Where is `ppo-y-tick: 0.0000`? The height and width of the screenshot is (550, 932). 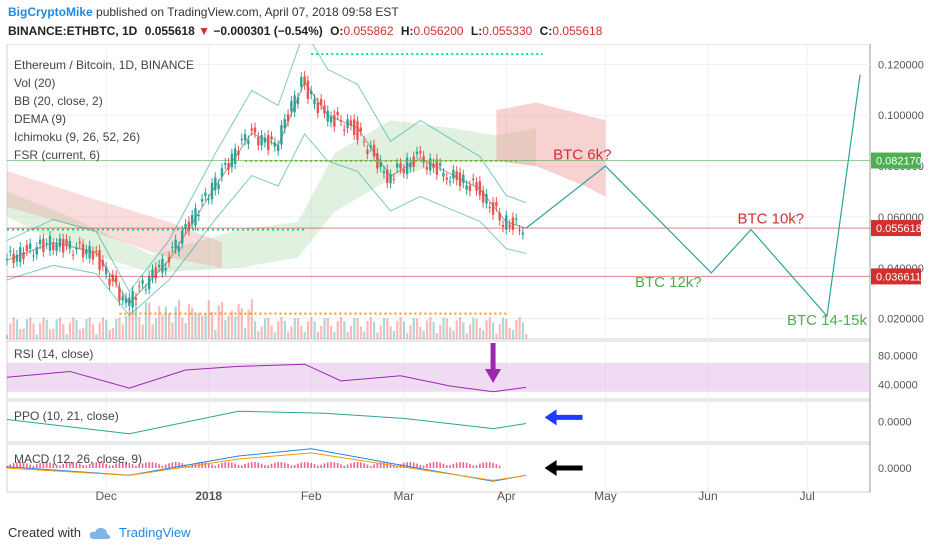
ppo-y-tick: 0.0000 is located at coordinates (895, 423).